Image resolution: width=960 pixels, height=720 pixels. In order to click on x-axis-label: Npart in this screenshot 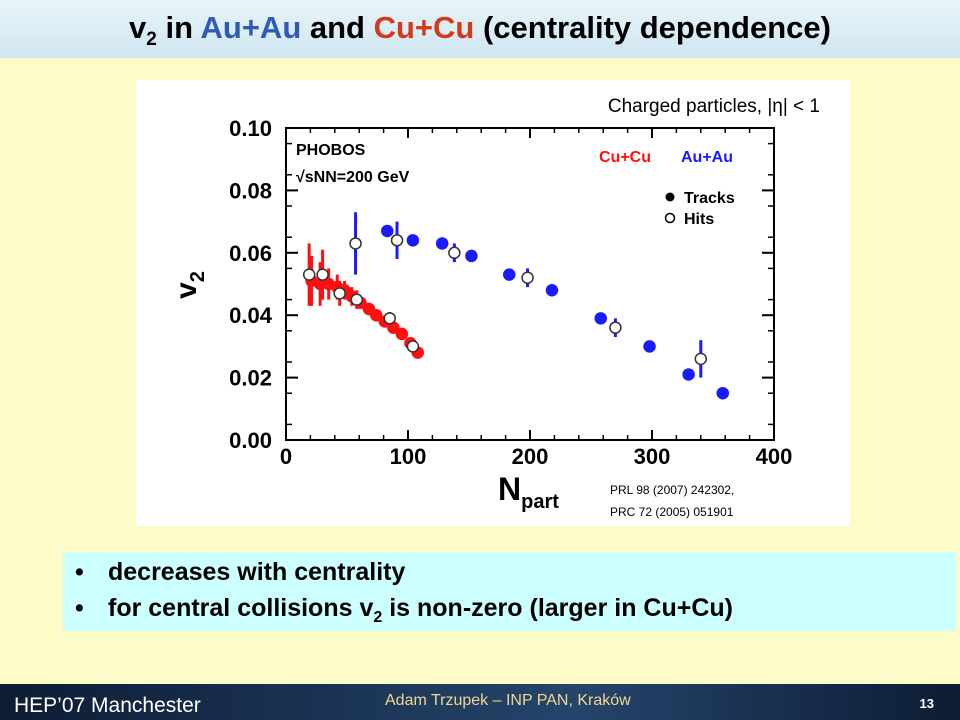, I will do `click(528, 492)`.